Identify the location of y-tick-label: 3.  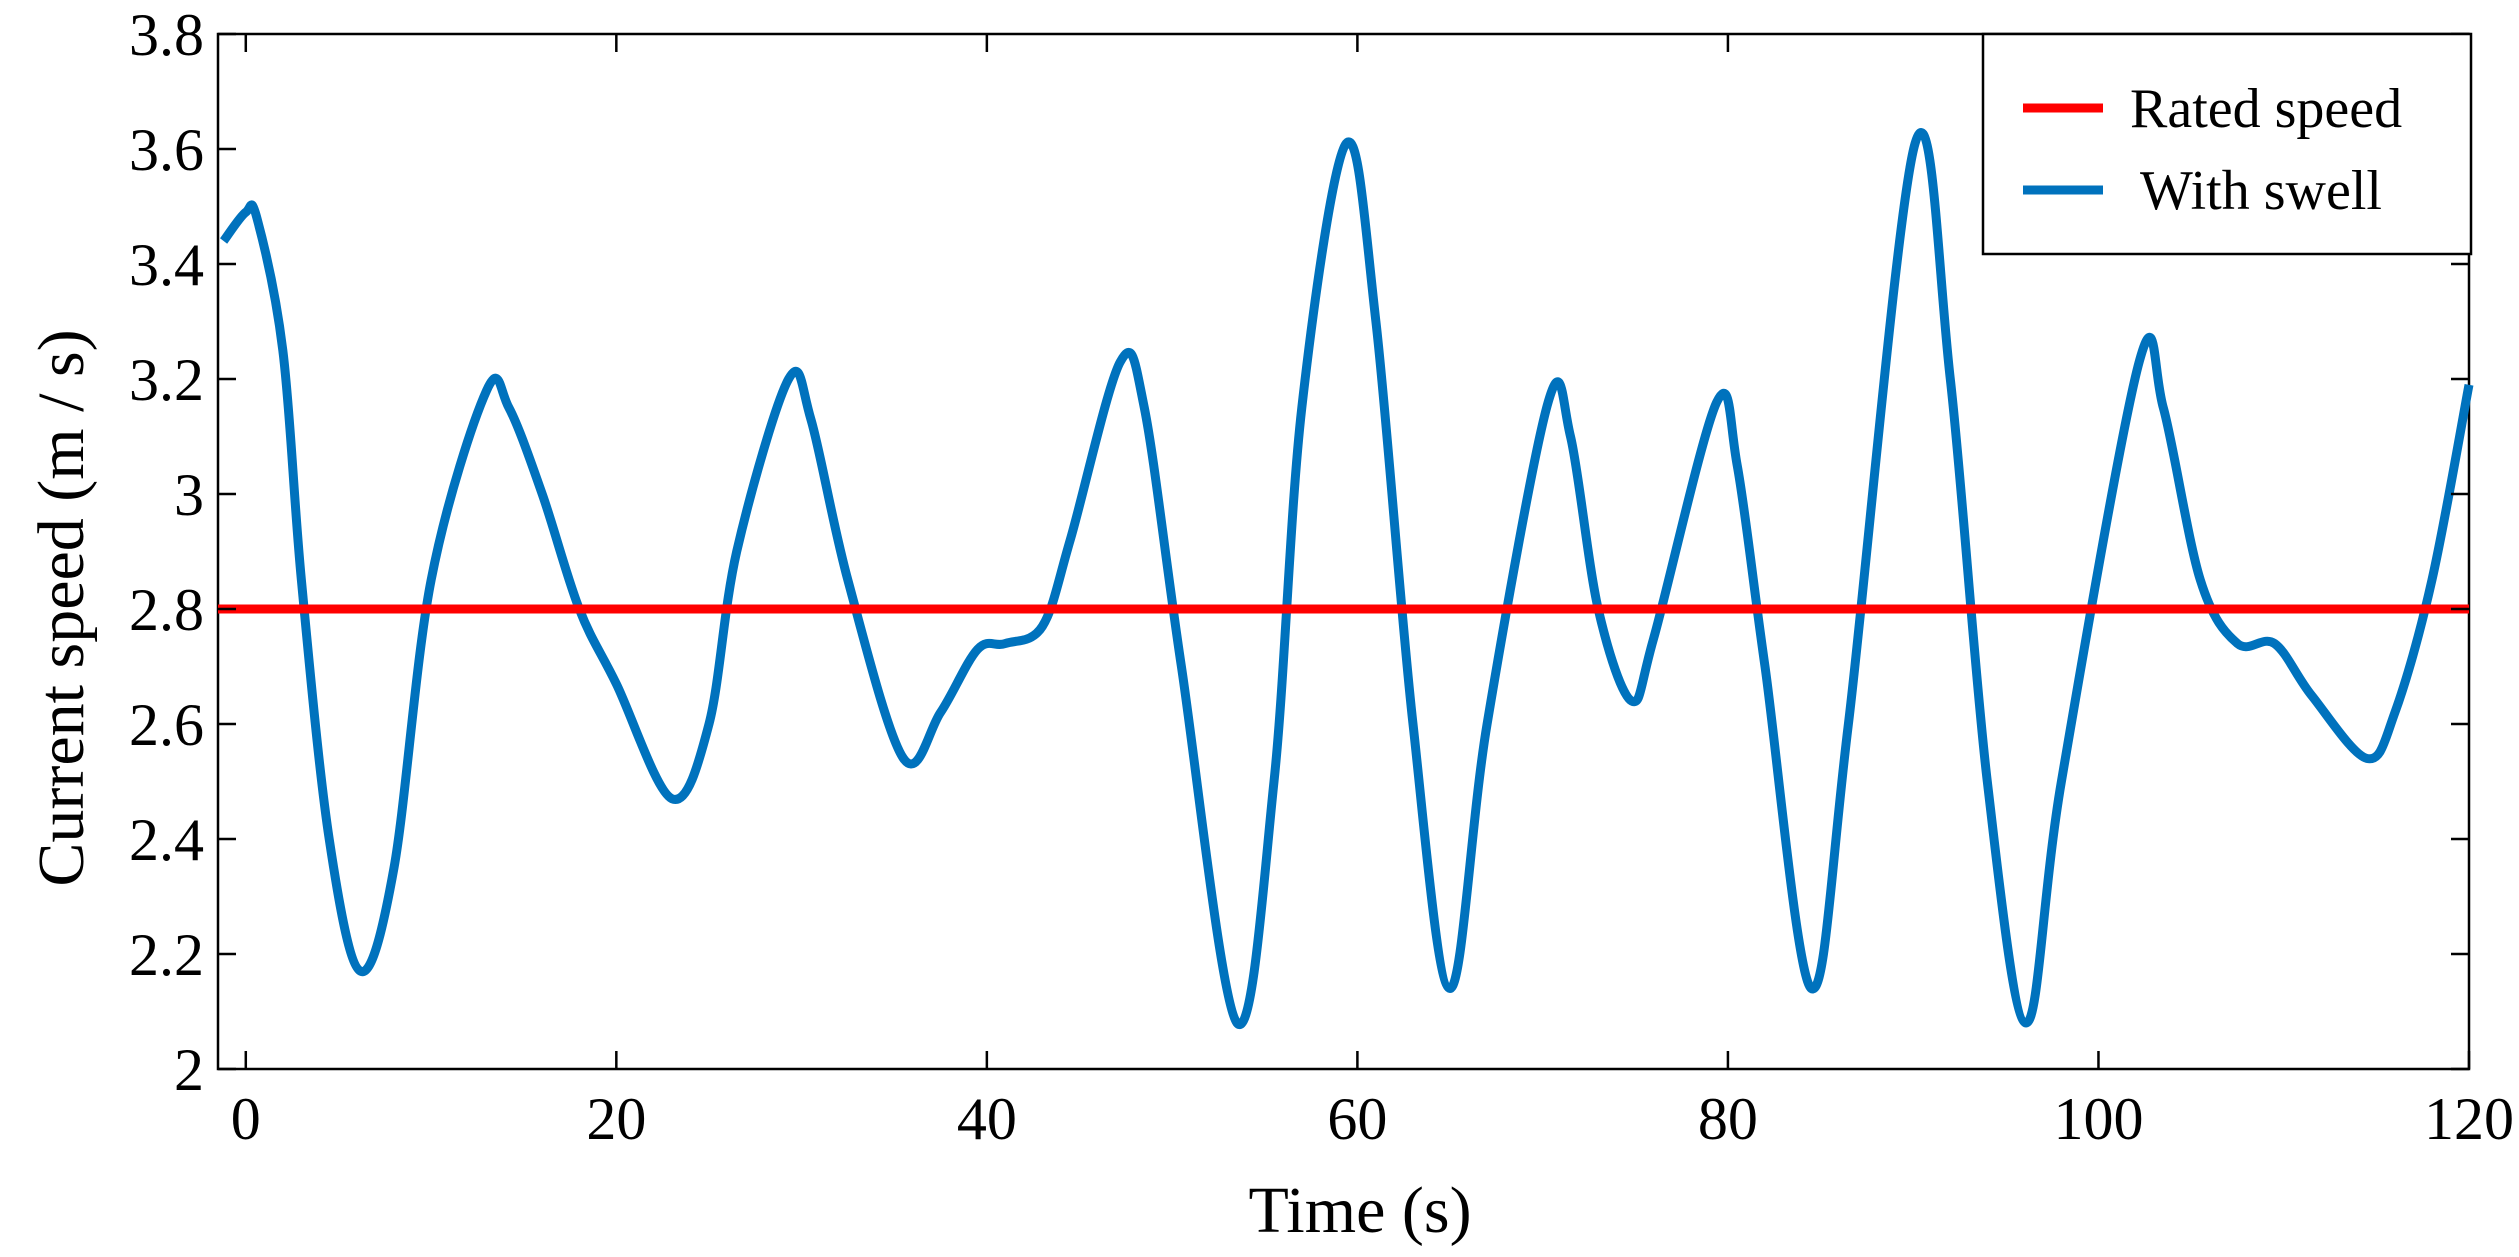
(189, 495).